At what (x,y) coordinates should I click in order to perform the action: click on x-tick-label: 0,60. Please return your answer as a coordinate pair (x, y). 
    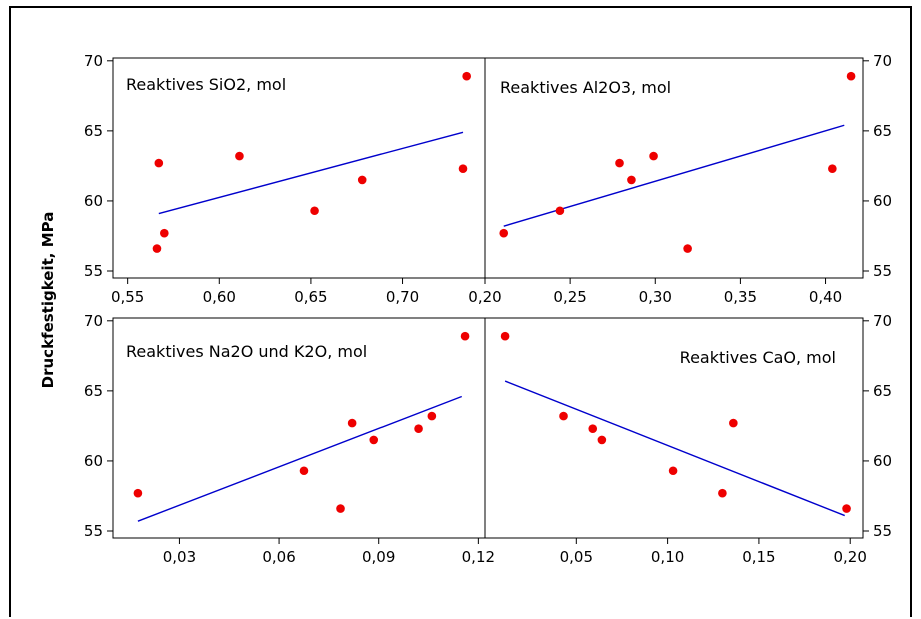
    Looking at the image, I should click on (219, 297).